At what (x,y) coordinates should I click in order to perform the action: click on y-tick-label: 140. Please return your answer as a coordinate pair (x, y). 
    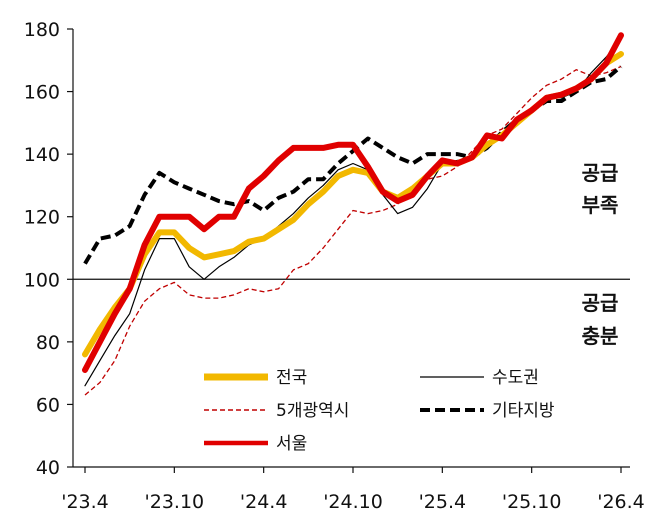
    Looking at the image, I should click on (42, 155).